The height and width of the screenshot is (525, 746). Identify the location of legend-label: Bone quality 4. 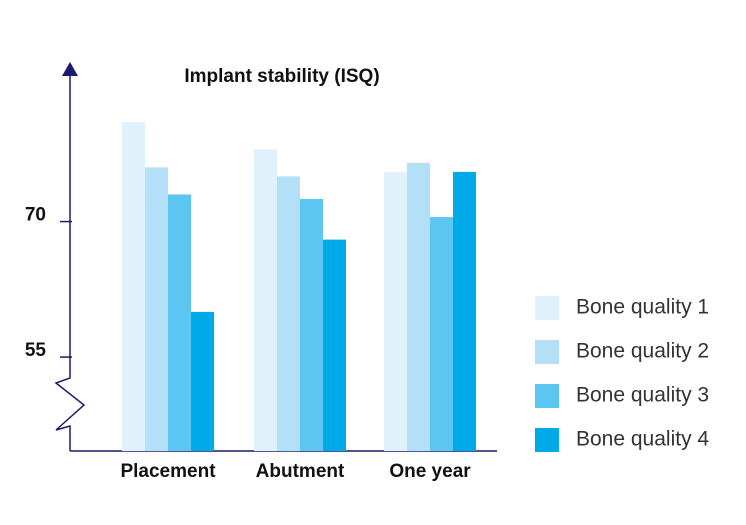
(642, 439).